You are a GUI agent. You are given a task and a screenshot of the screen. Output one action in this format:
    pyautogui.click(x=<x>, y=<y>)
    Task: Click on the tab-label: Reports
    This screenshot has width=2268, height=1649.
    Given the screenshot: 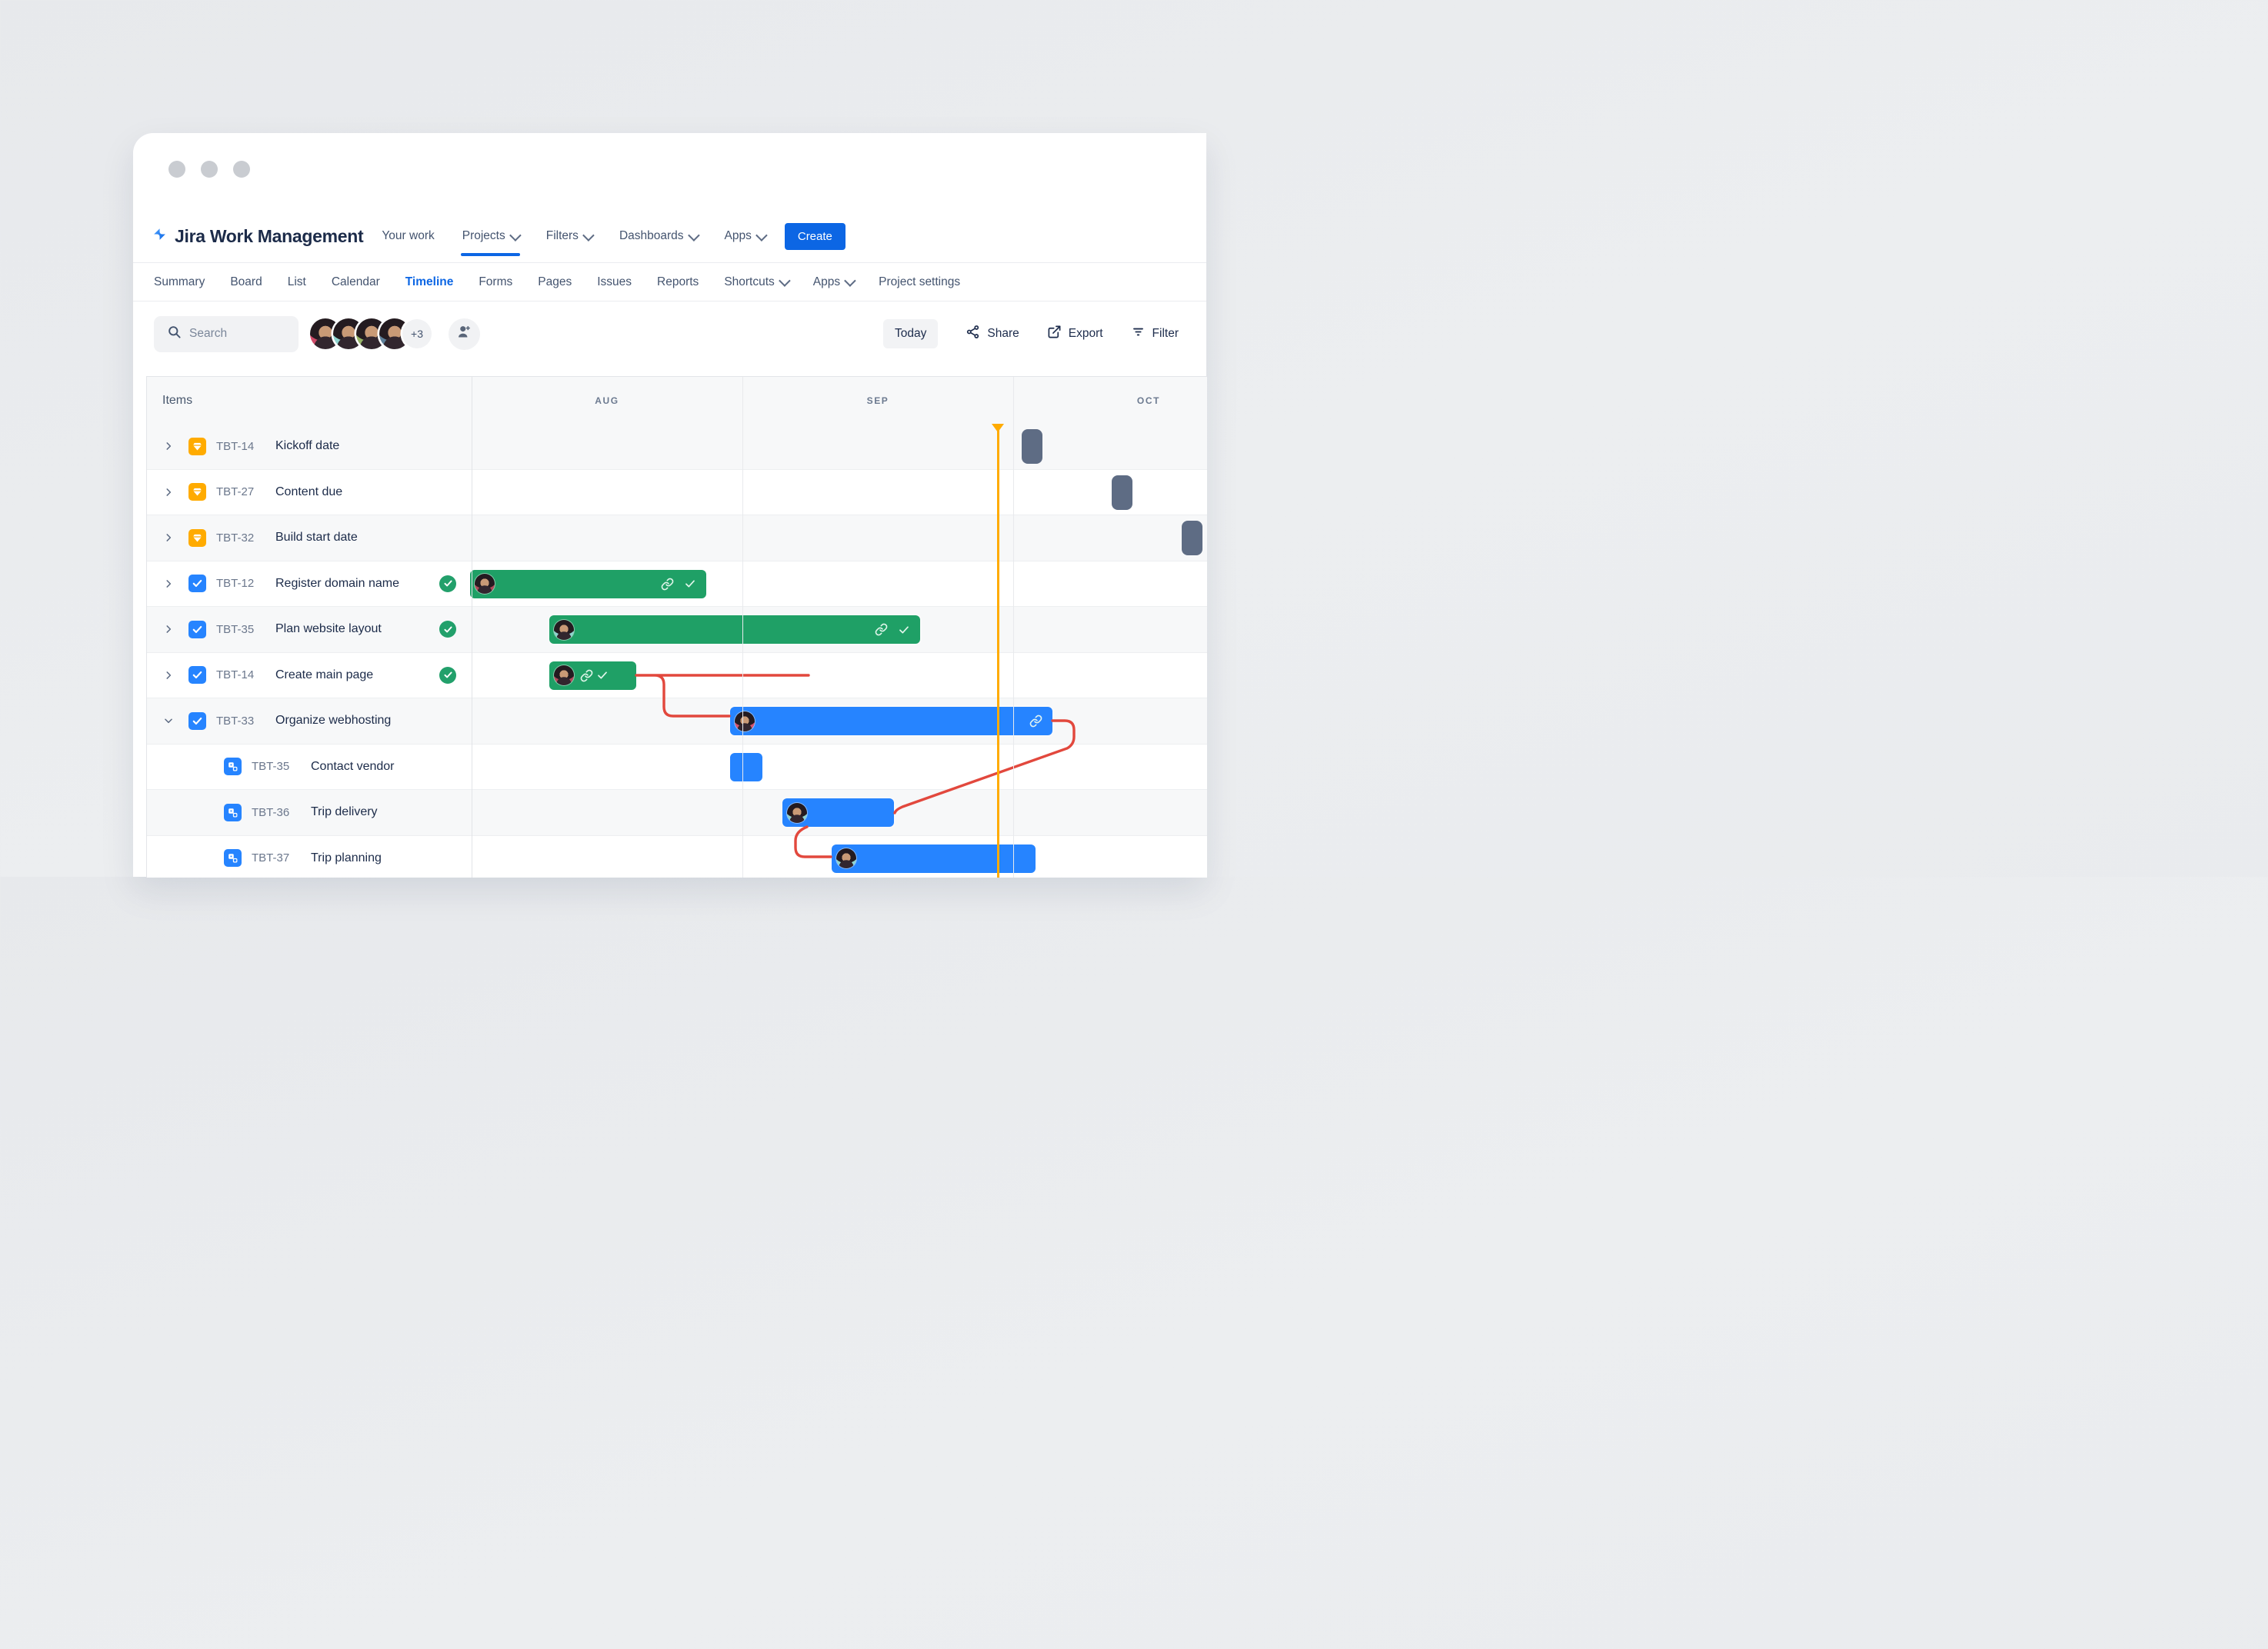 What is the action you would take?
    pyautogui.click(x=678, y=281)
    